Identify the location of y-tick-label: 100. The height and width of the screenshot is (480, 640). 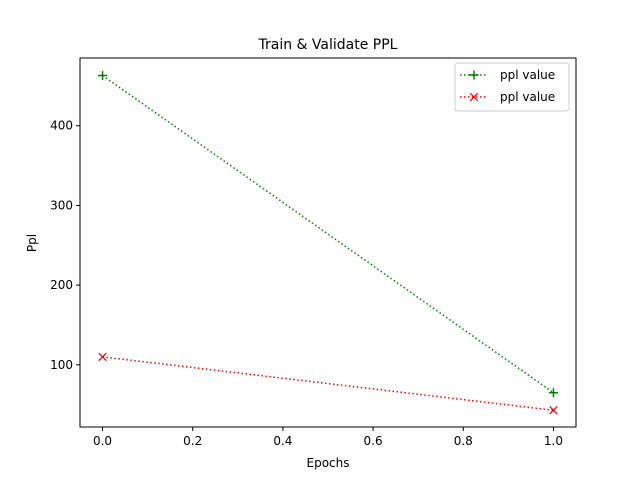
(61, 365).